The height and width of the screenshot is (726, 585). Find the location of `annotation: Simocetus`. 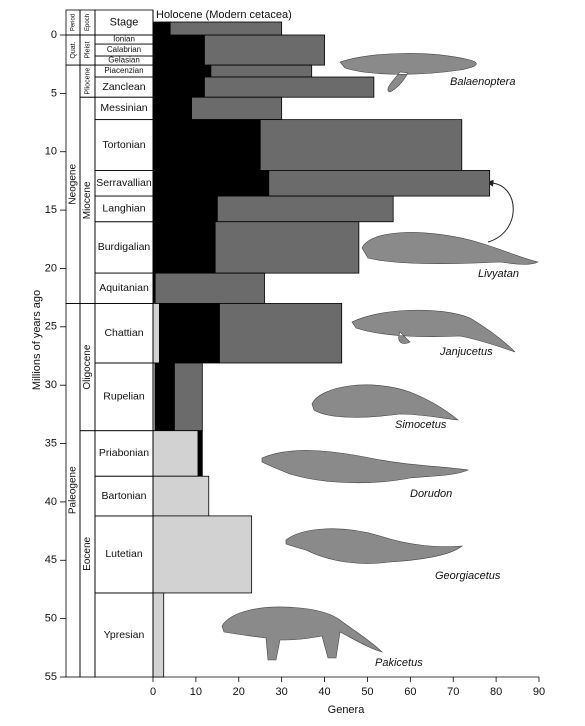

annotation: Simocetus is located at coordinates (421, 425).